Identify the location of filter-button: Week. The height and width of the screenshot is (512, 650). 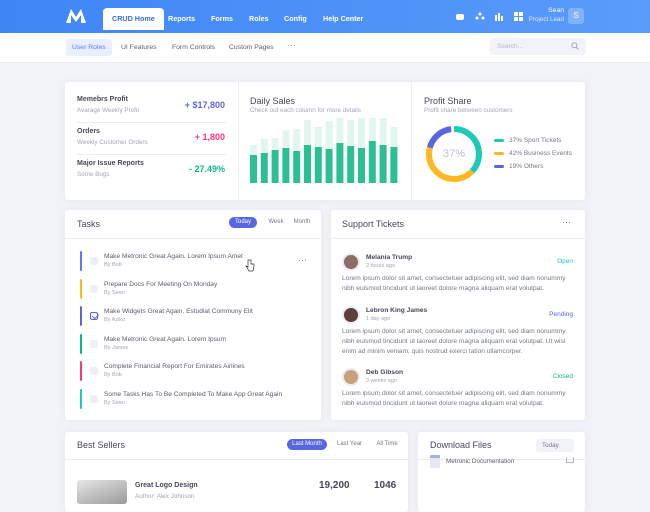
(276, 222).